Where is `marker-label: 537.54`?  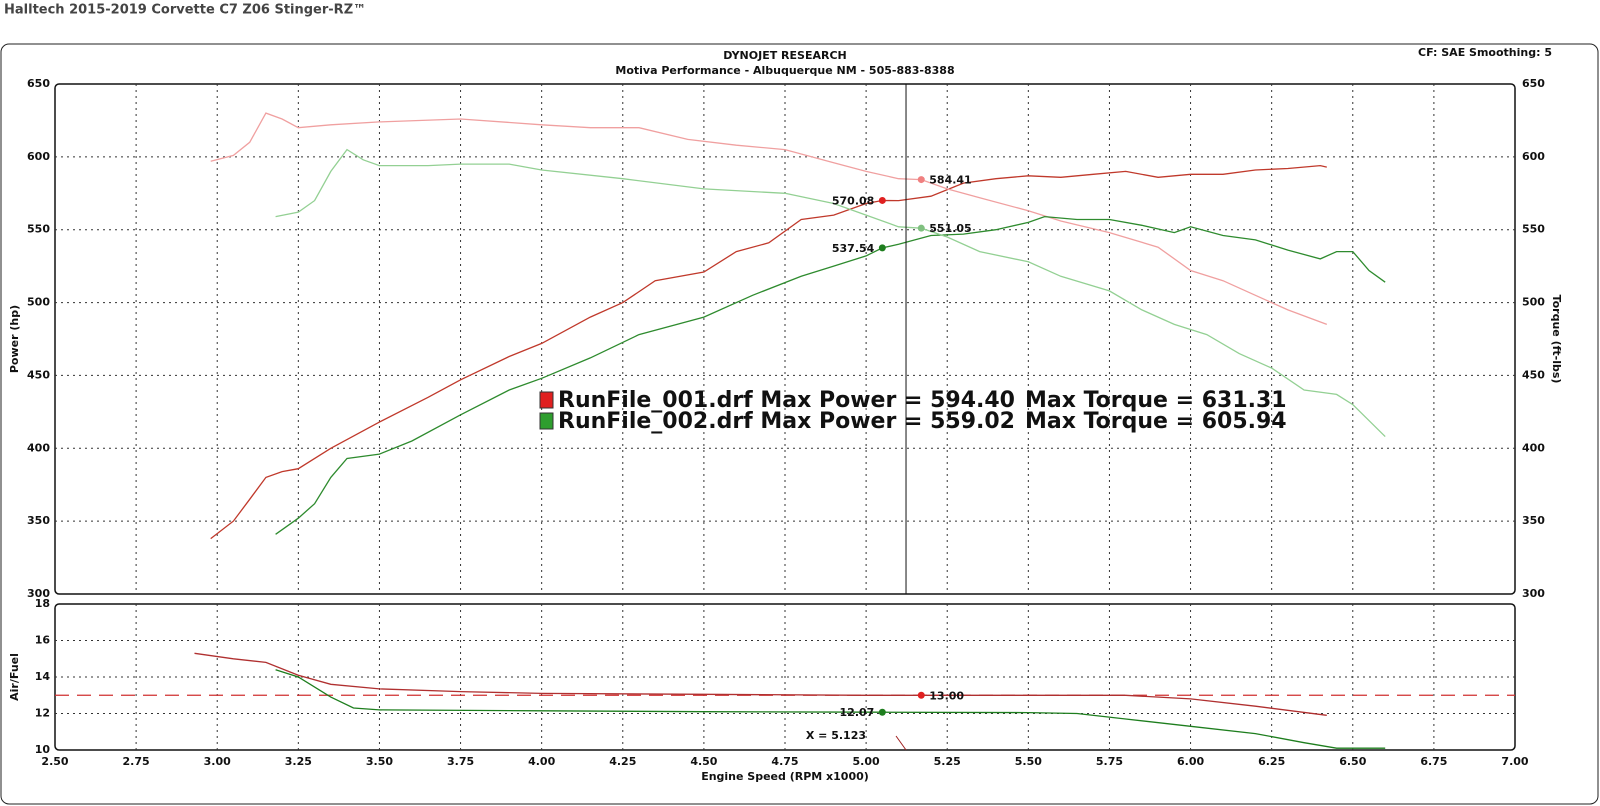
marker-label: 537.54 is located at coordinates (853, 248).